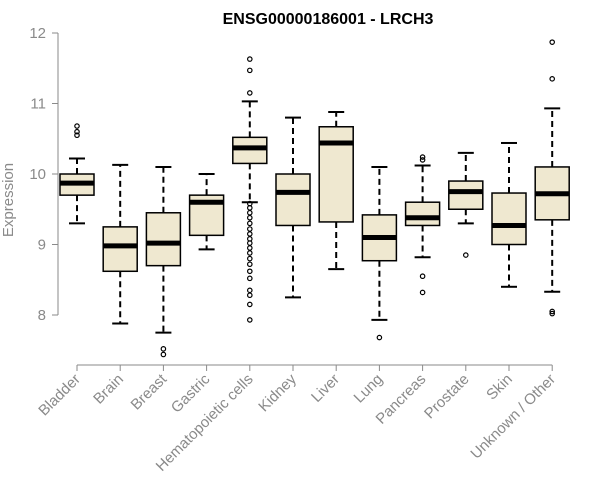 The width and height of the screenshot is (600, 500). What do you see at coordinates (77, 174) in the screenshot?
I see `box-bladder` at bounding box center [77, 174].